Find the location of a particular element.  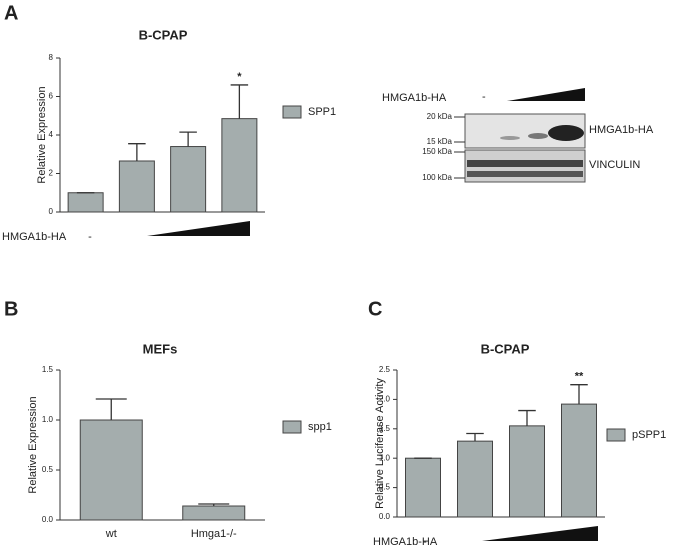

chart-title: MEFs is located at coordinates (160, 348).